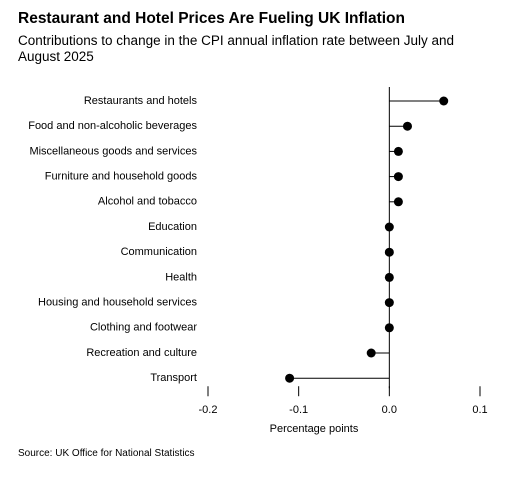 The height and width of the screenshot is (477, 508). Describe the element at coordinates (173, 378) in the screenshot. I see `category-label: Transport` at that location.